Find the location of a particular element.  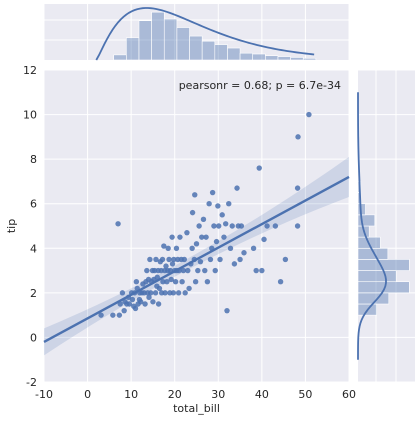

x-tick-label: -10 is located at coordinates (44, 394).